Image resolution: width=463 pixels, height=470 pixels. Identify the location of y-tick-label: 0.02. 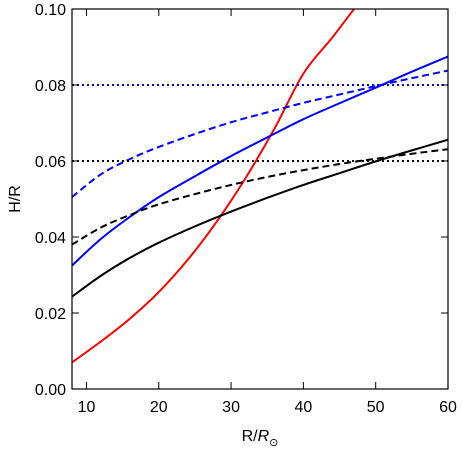
(50, 314).